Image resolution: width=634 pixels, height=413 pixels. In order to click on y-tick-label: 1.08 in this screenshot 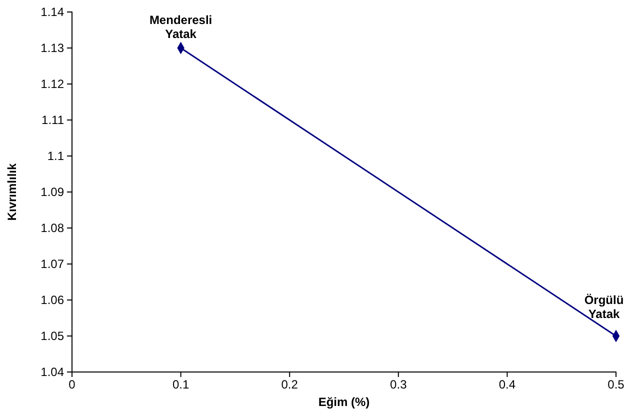, I will do `click(52, 227)`.